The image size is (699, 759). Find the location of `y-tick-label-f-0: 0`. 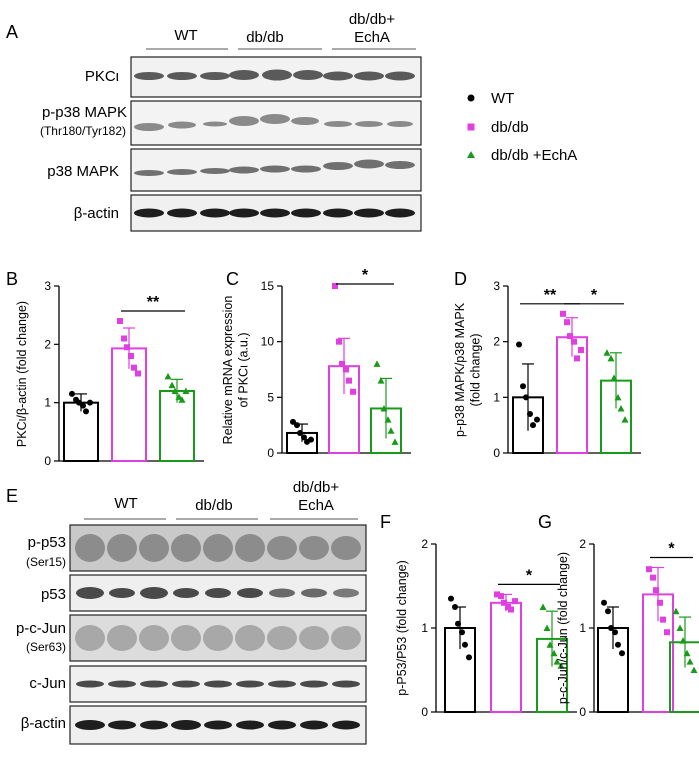

y-tick-label-f-0: 0 is located at coordinates (424, 712).